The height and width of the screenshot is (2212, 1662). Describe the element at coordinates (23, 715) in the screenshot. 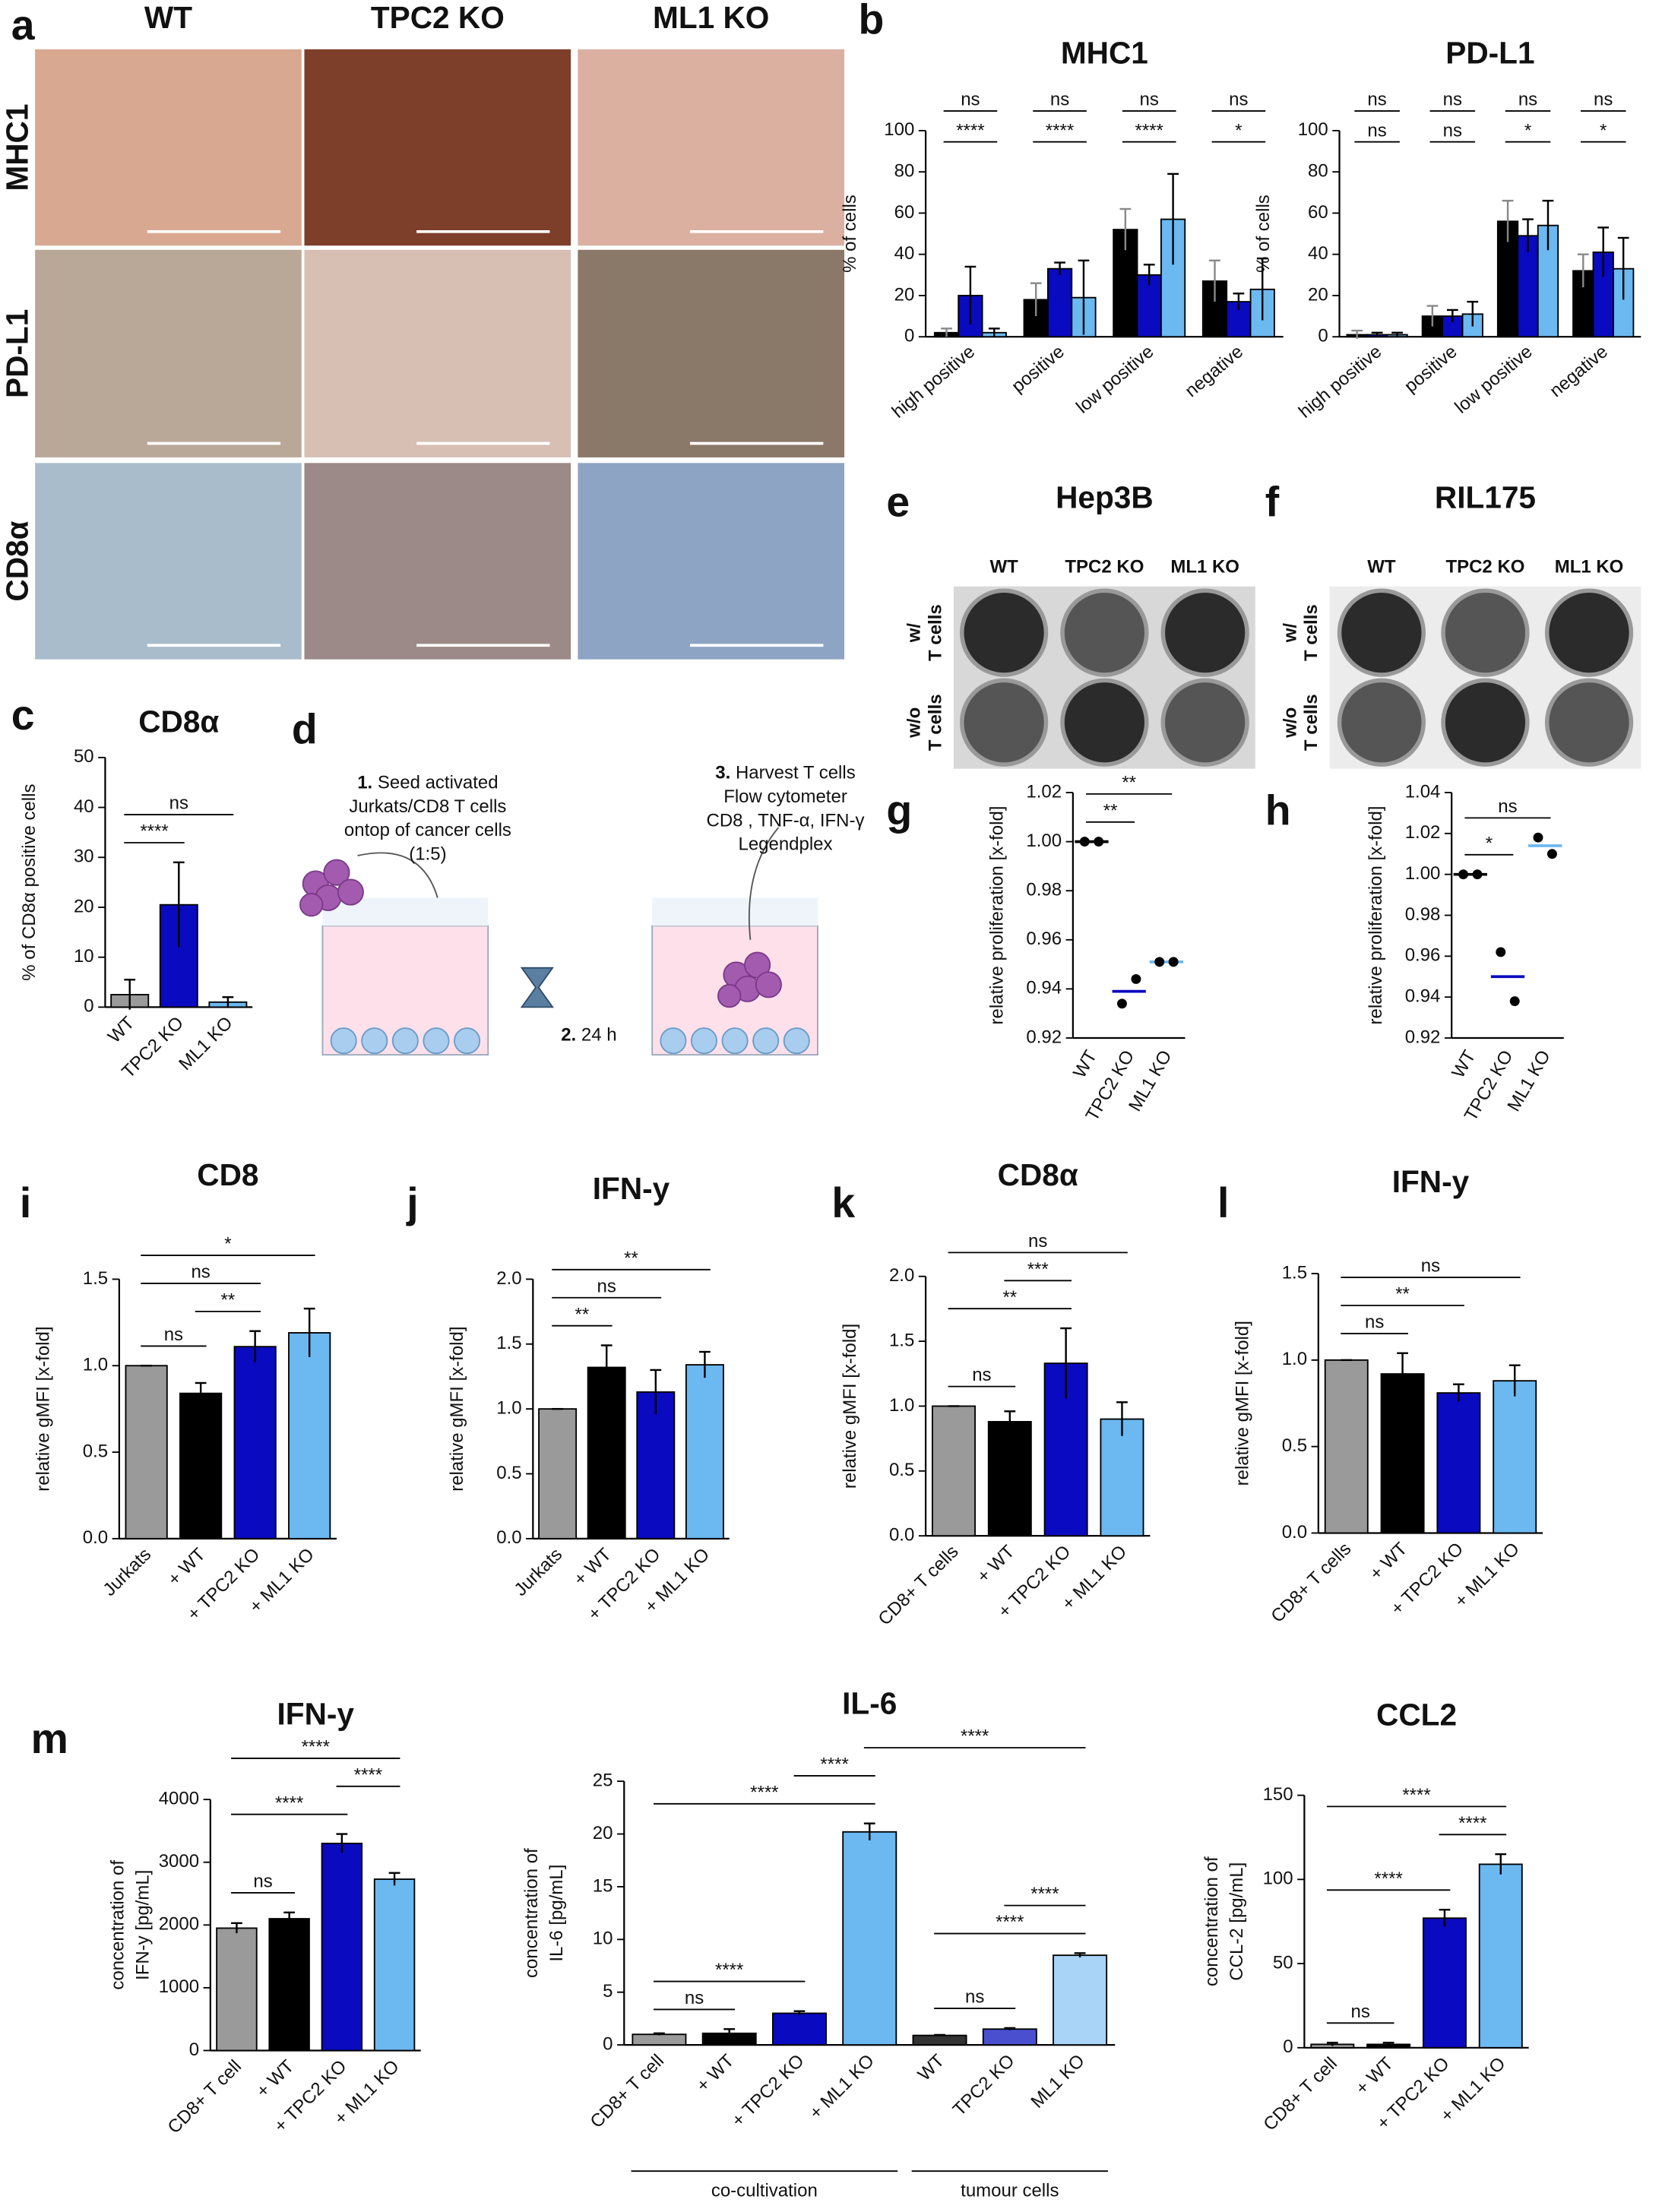

I see `panel-label: c` at that location.